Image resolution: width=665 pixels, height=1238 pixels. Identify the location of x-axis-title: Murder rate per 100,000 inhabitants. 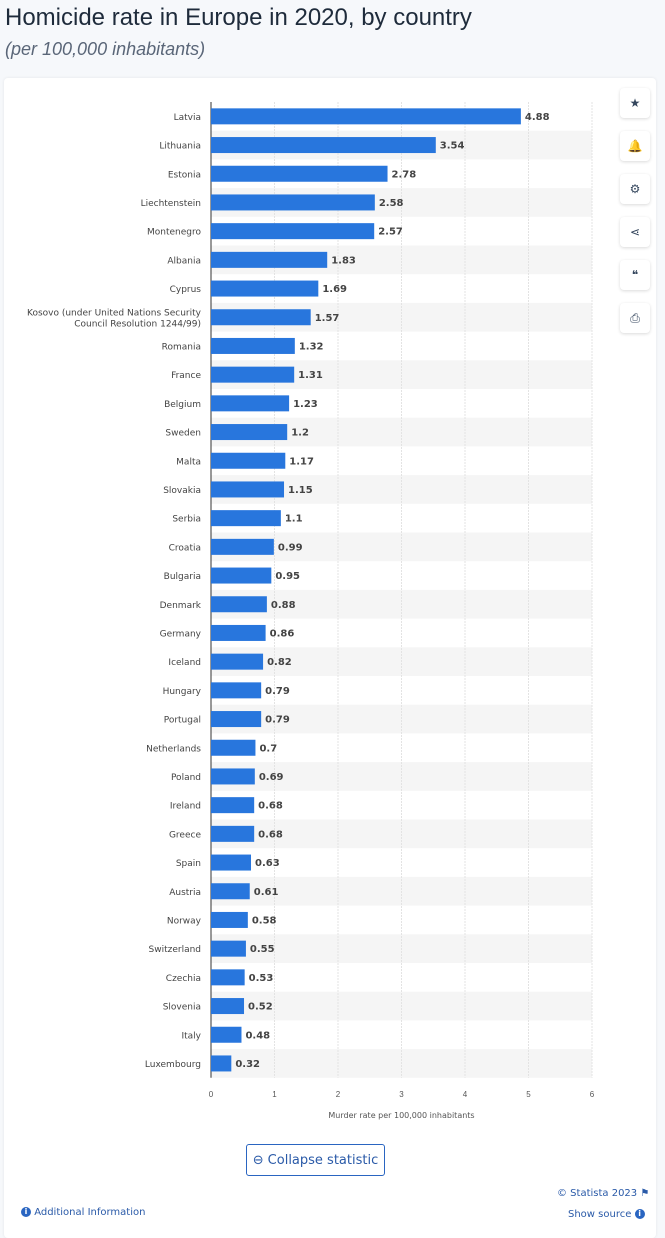
(401, 1115).